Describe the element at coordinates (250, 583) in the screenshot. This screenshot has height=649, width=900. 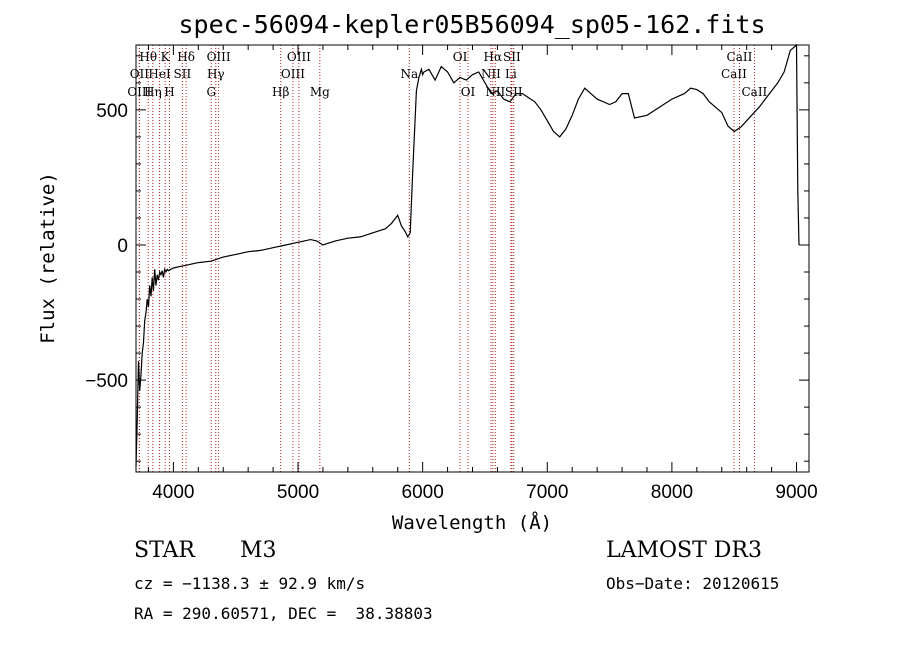
I see `redshift-velocity: cz = −1138.3 ± 92.9 km/s` at that location.